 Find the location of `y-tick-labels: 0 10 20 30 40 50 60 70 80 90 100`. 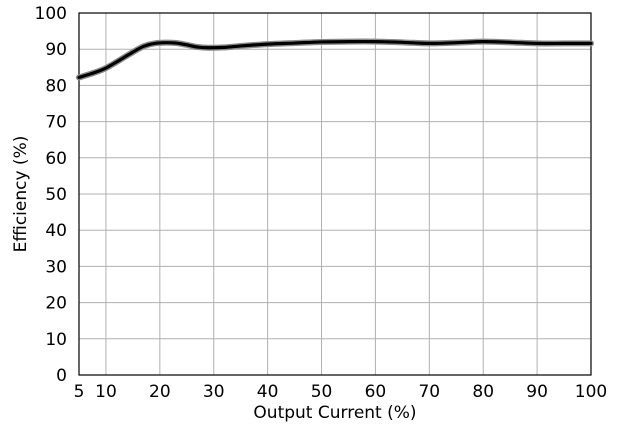

y-tick-labels: 0 10 20 30 40 50 60 70 80 90 100 is located at coordinates (51, 195).